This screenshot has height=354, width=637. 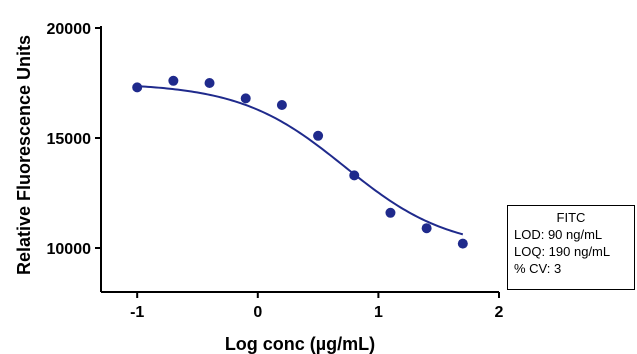 I want to click on y-axis-label: Relative Fluorescence Units, so click(x=24, y=155).